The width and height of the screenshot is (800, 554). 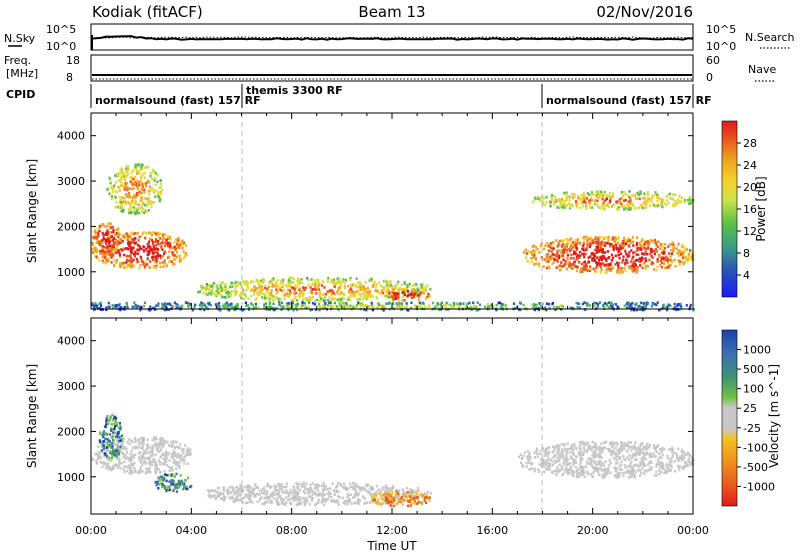 I want to click on power-colorbar, so click(x=729, y=209).